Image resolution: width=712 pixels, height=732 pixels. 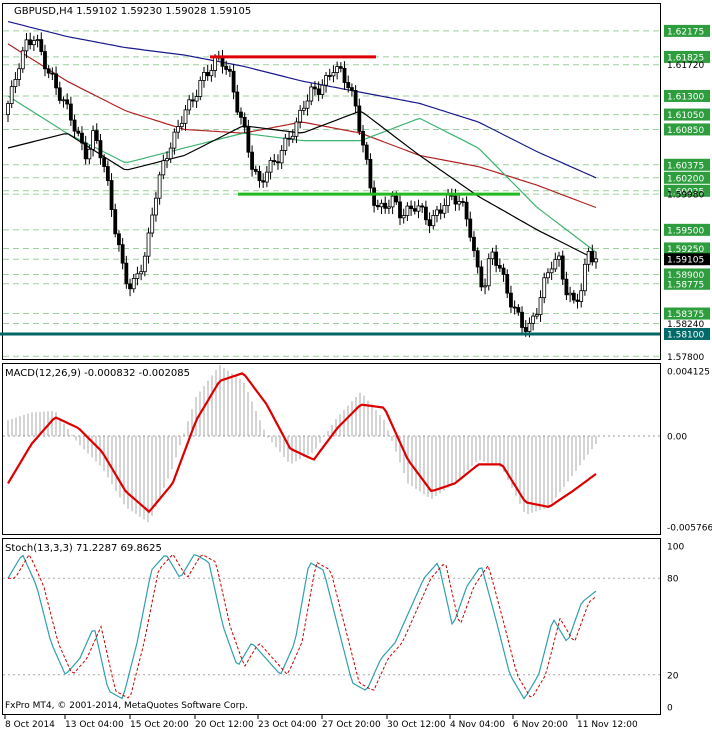 I want to click on macd-title: MACD(12,26,9) -0.000832 -0.002085, so click(x=97, y=373).